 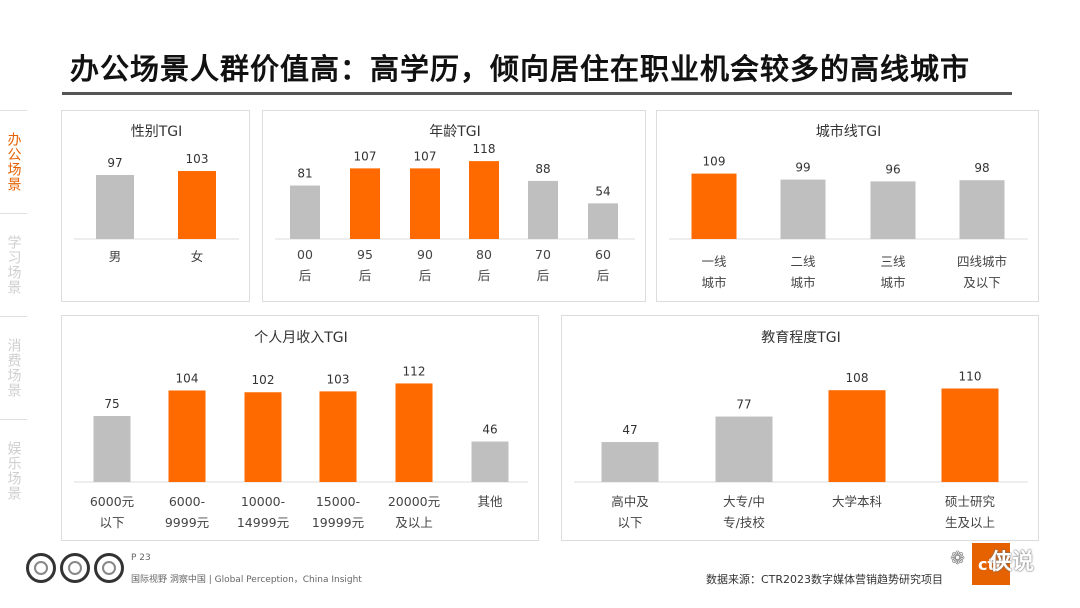 I want to click on age-tgi-panel: 年龄TGI 81 00 后 107 95 后 107 90 后 118 80 后 88 70 后 54 60 后, so click(x=454, y=206).